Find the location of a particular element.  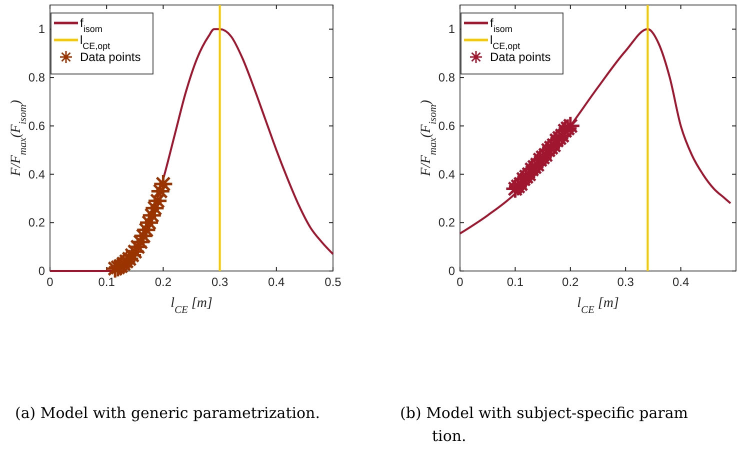

x-tick-label: 0.5 is located at coordinates (333, 282).